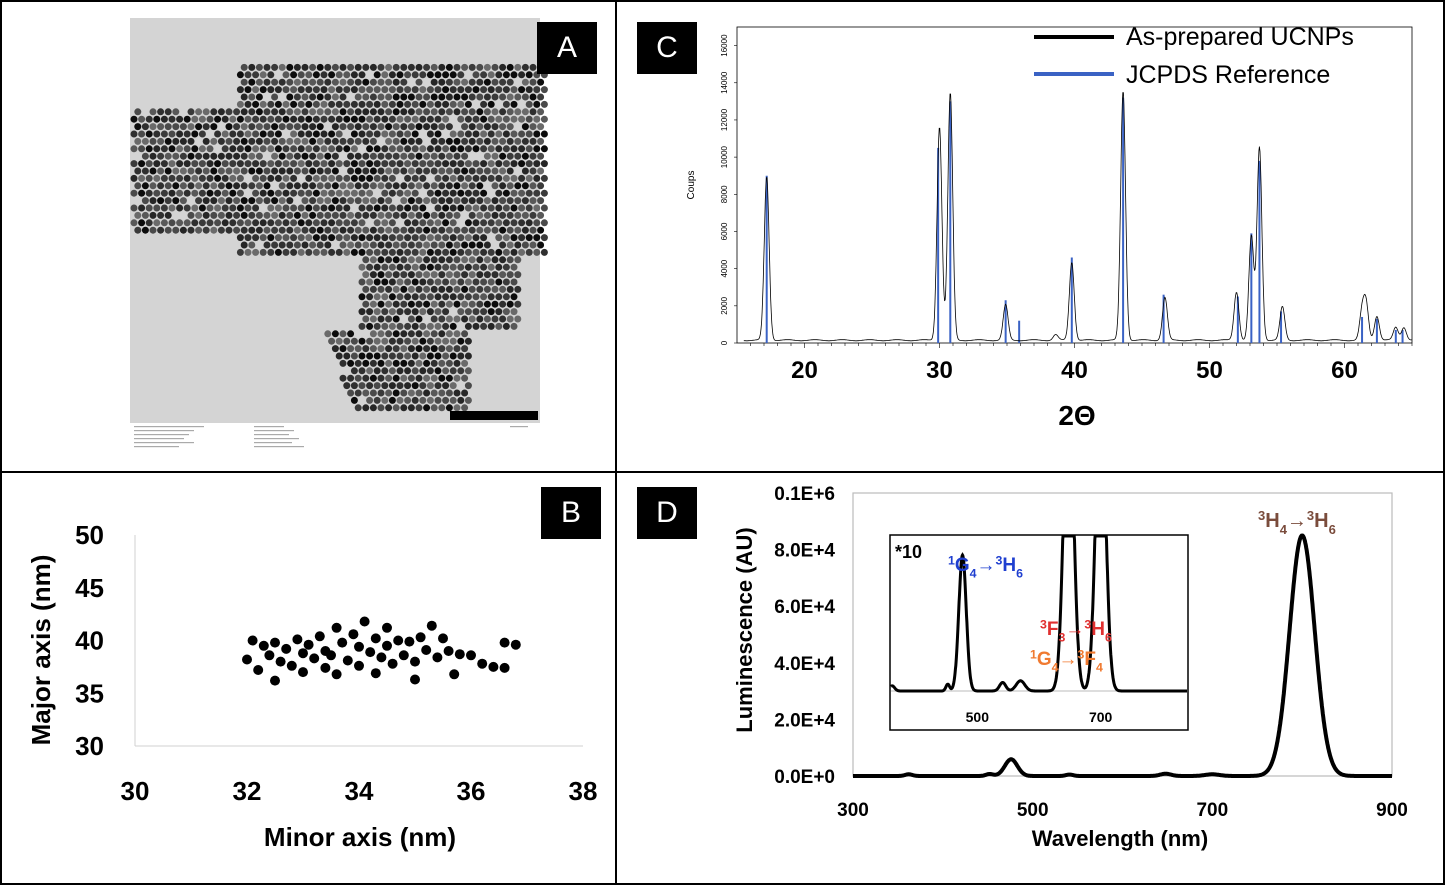 The height and width of the screenshot is (885, 1445). Describe the element at coordinates (571, 513) in the screenshot. I see `panel-label-b: B` at that location.